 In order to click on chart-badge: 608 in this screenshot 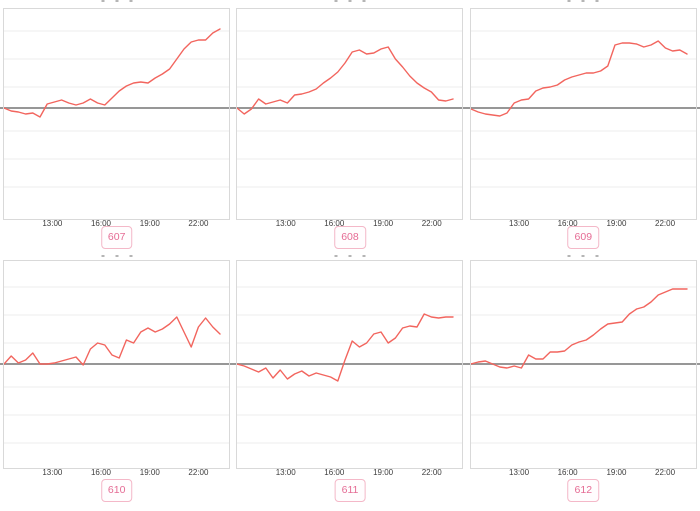, I will do `click(350, 237)`.